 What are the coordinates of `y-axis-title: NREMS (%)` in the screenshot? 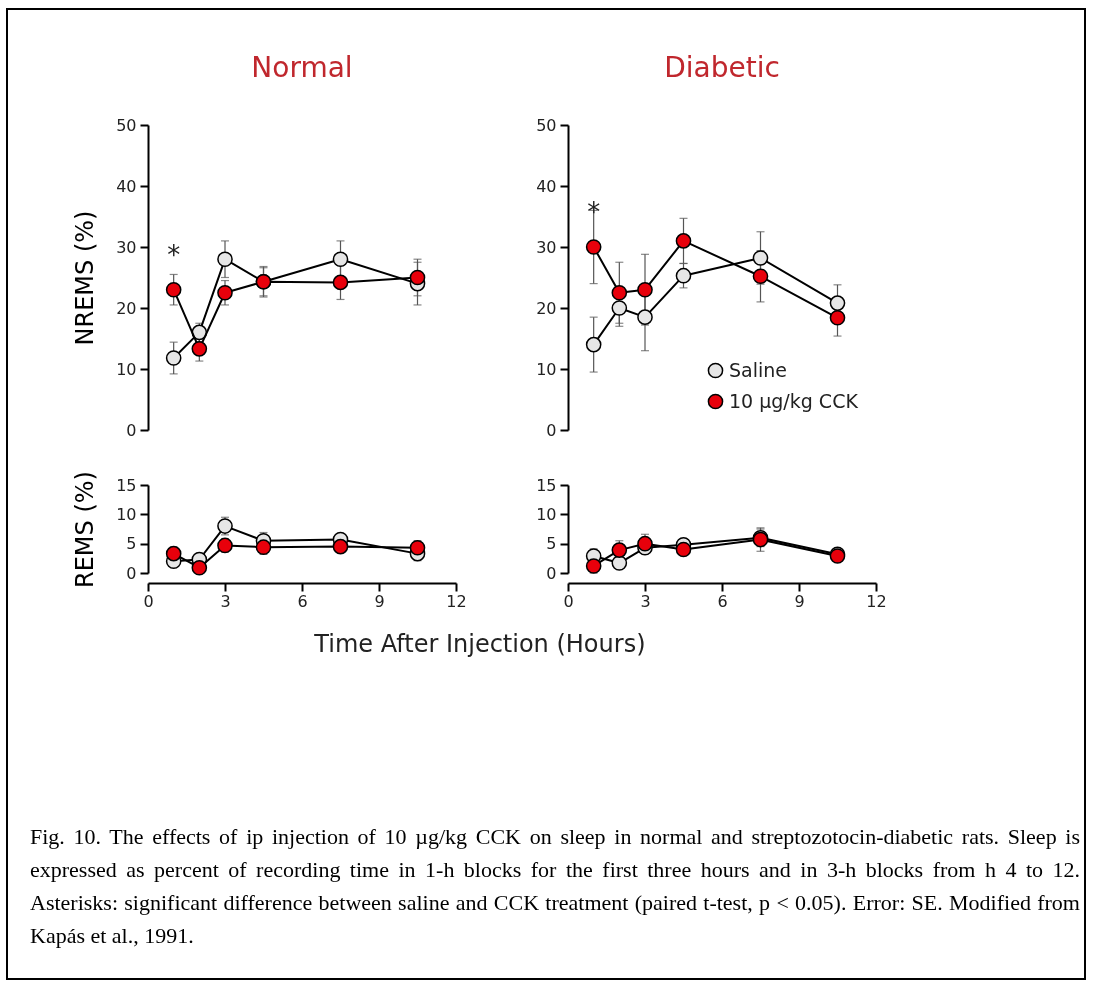 It's located at (85, 278).